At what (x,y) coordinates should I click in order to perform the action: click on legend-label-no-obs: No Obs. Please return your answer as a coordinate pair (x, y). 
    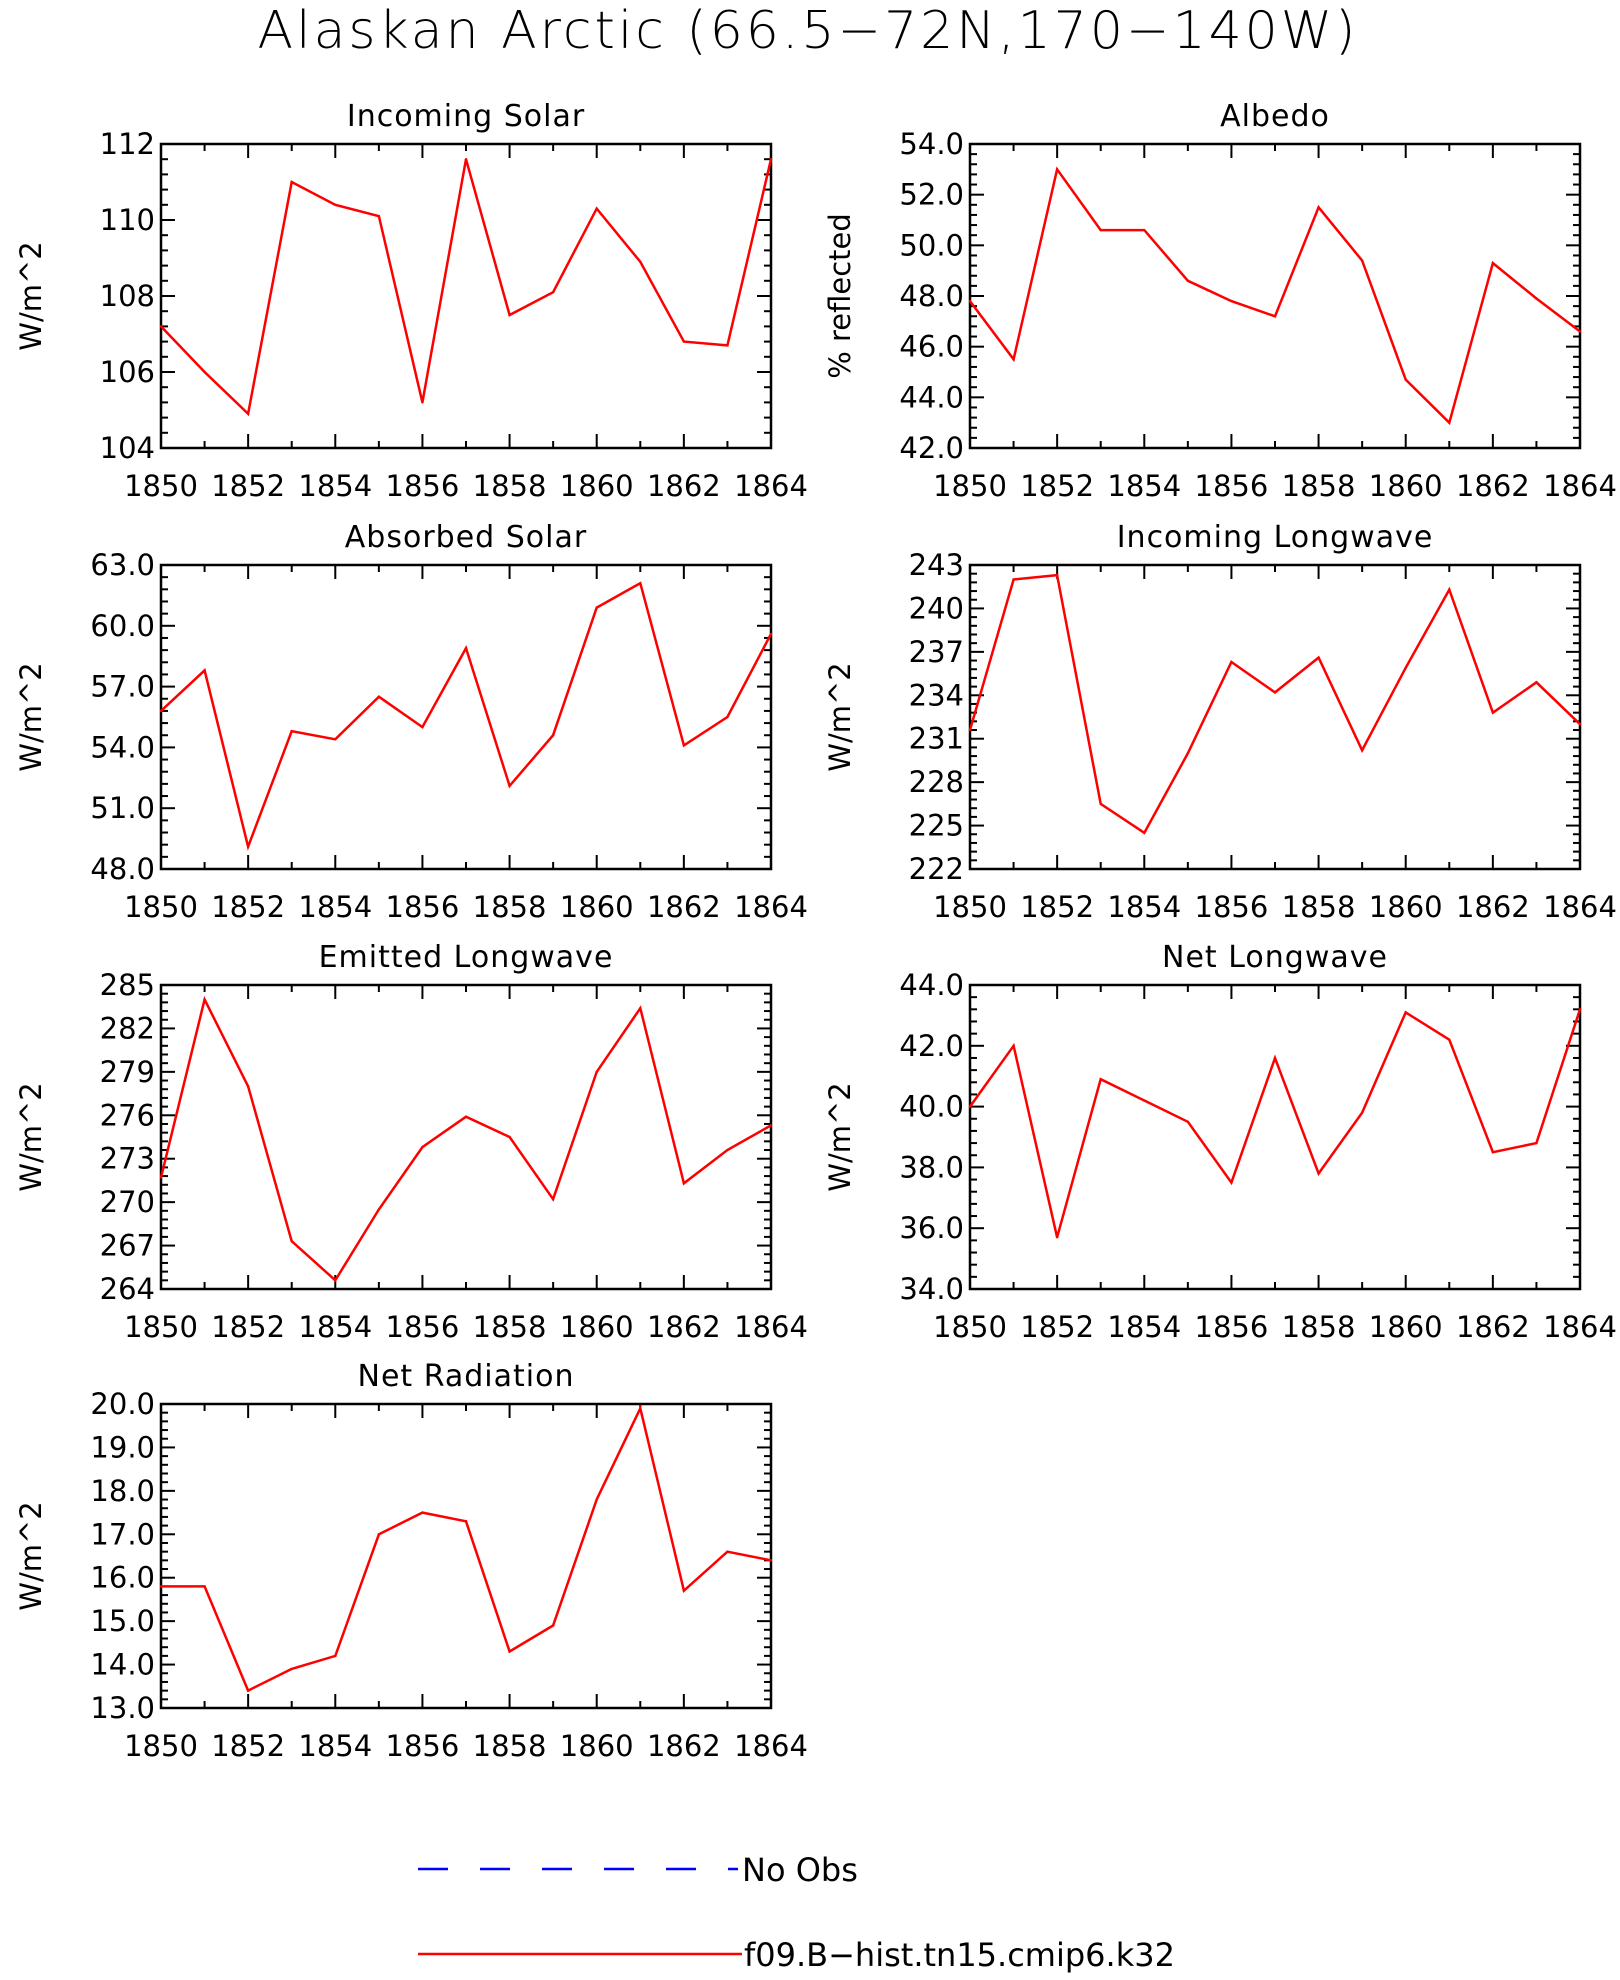
    Looking at the image, I should click on (800, 1870).